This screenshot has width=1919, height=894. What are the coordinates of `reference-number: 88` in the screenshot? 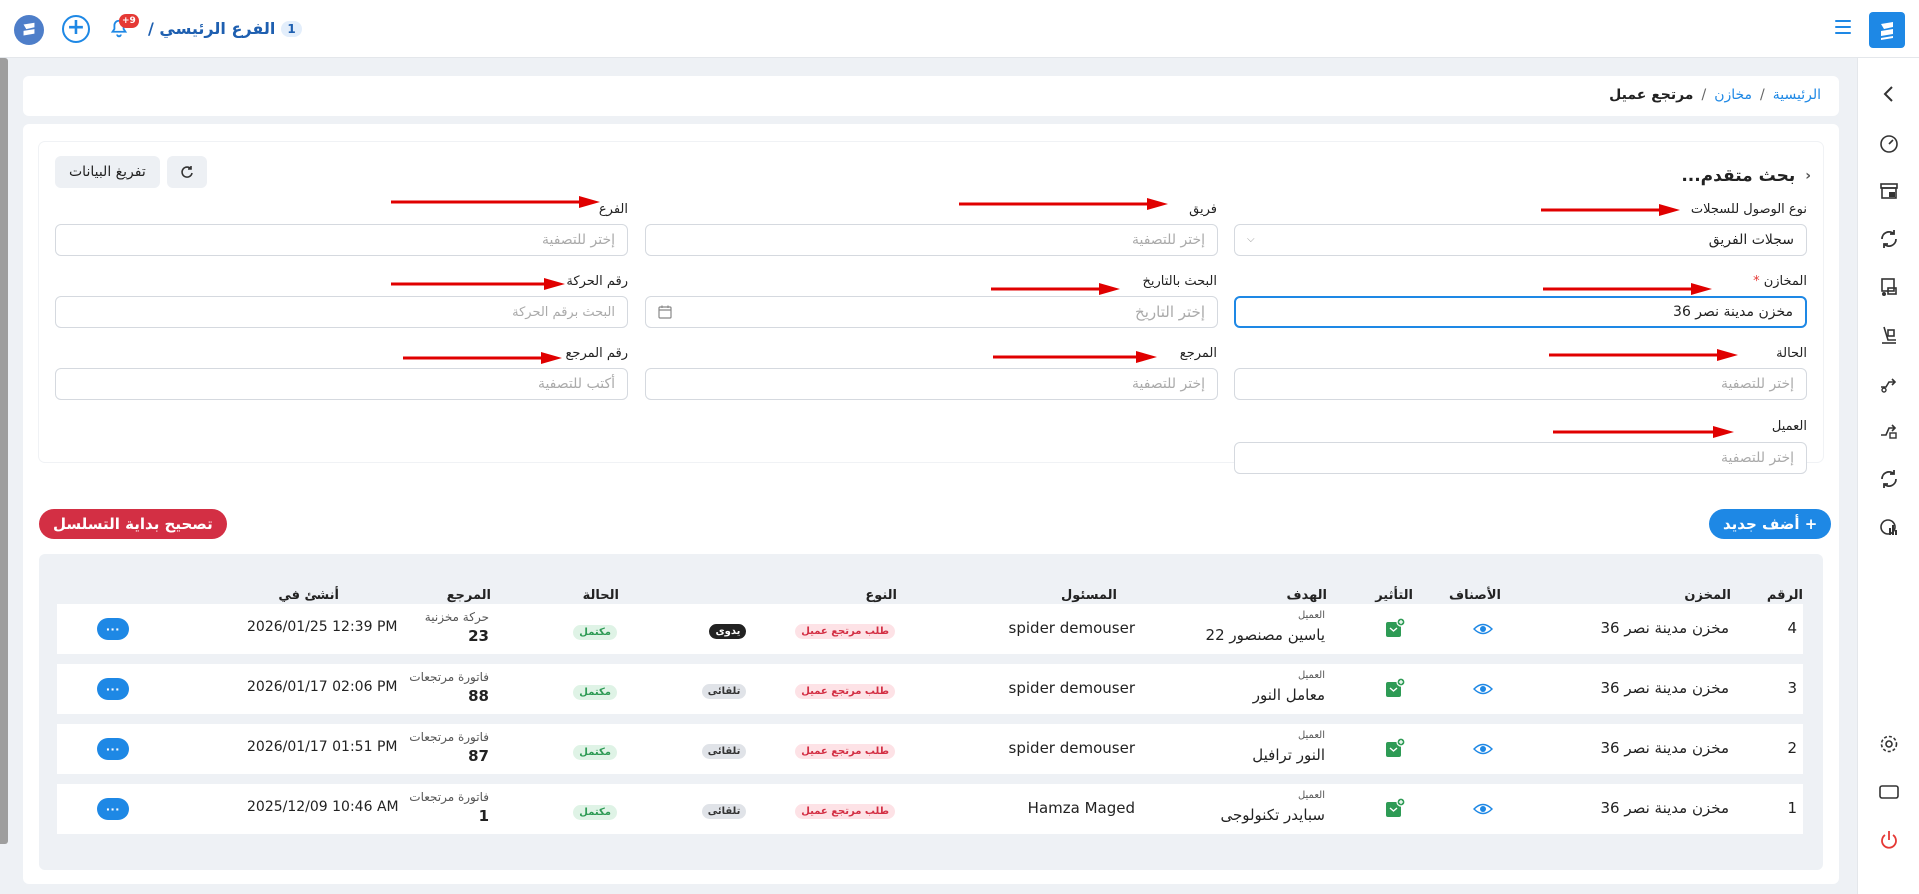 It's located at (478, 696).